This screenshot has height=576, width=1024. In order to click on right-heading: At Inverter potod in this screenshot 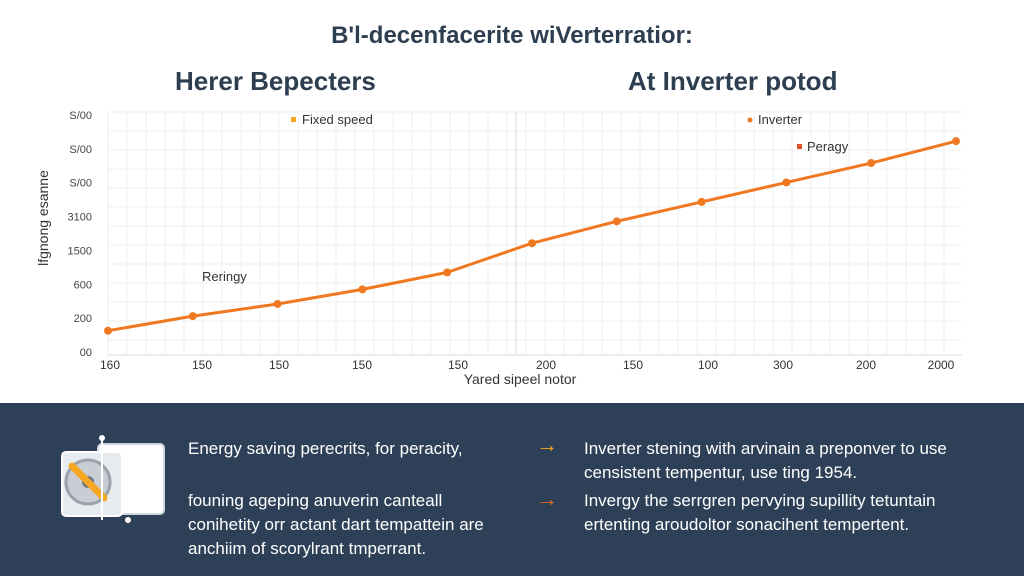, I will do `click(733, 81)`.